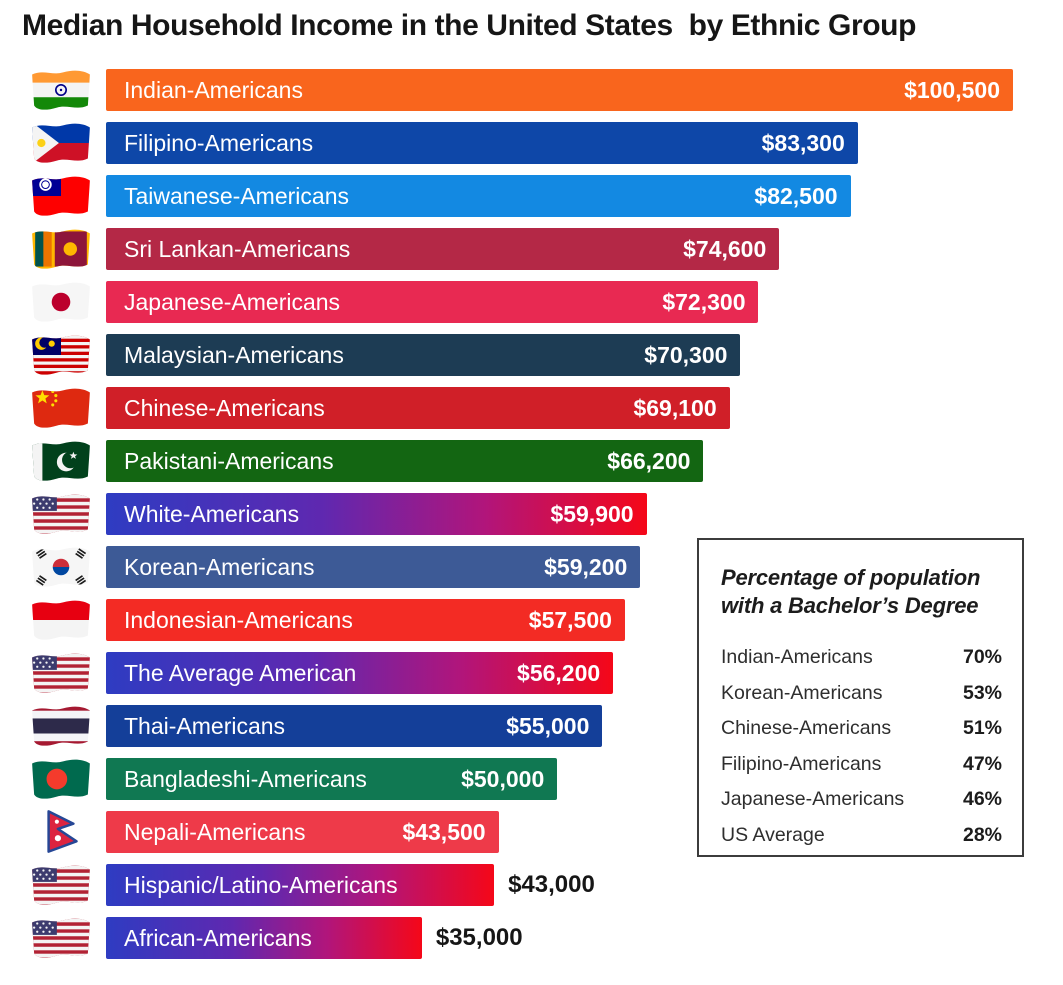  I want to click on bar: Japanese-Americans $72,300, so click(432, 302).